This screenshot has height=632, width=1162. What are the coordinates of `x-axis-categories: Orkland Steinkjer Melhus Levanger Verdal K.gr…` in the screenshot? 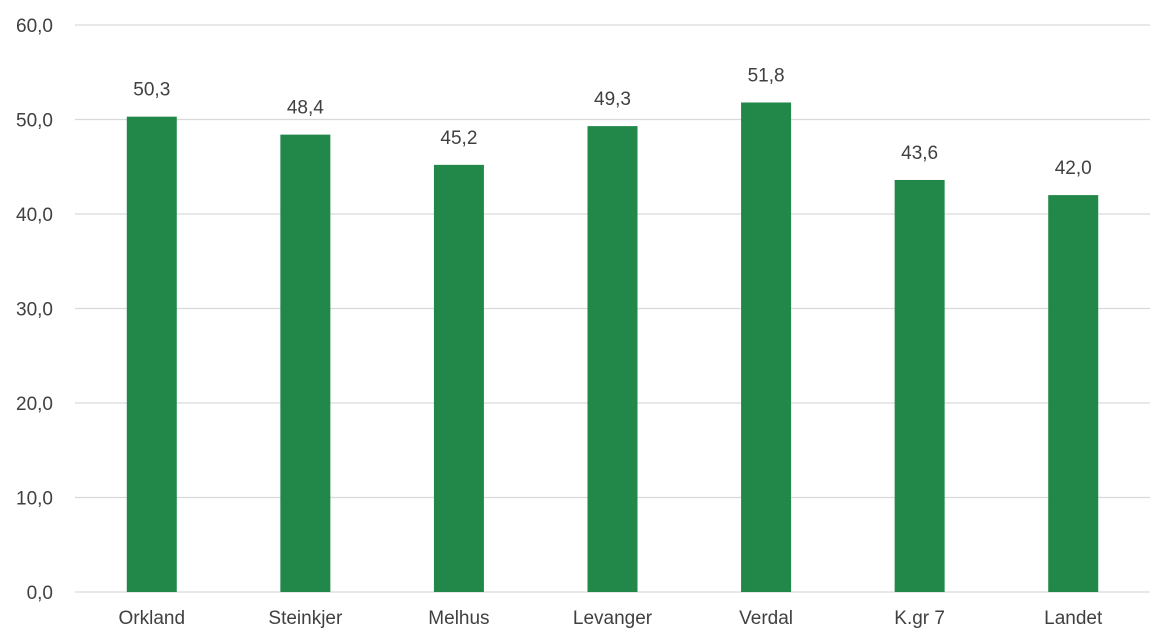 It's located at (611, 618).